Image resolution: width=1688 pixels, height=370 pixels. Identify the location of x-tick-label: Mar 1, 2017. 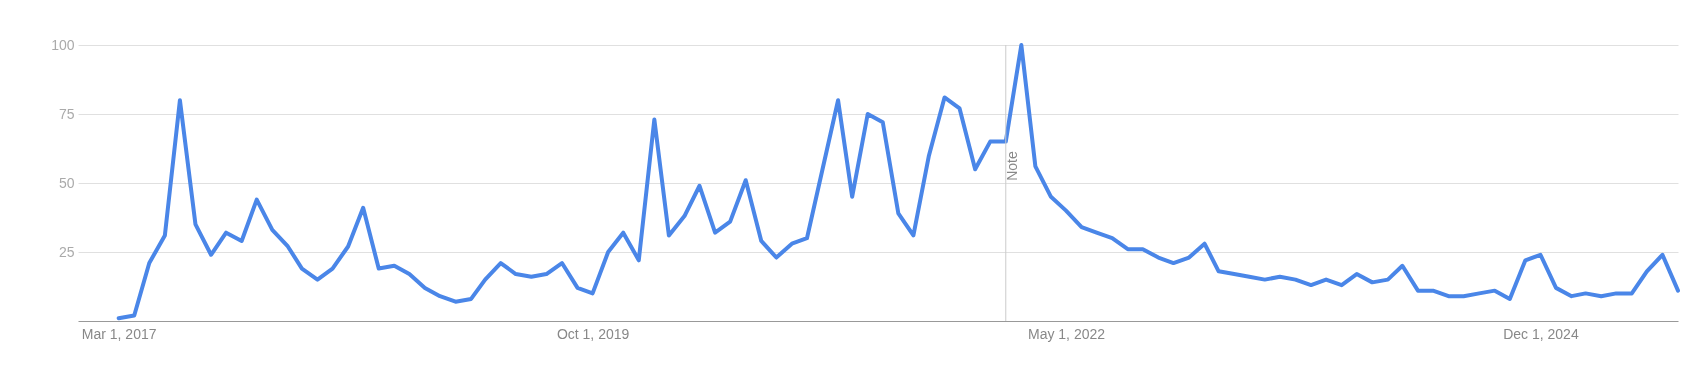
(119, 333).